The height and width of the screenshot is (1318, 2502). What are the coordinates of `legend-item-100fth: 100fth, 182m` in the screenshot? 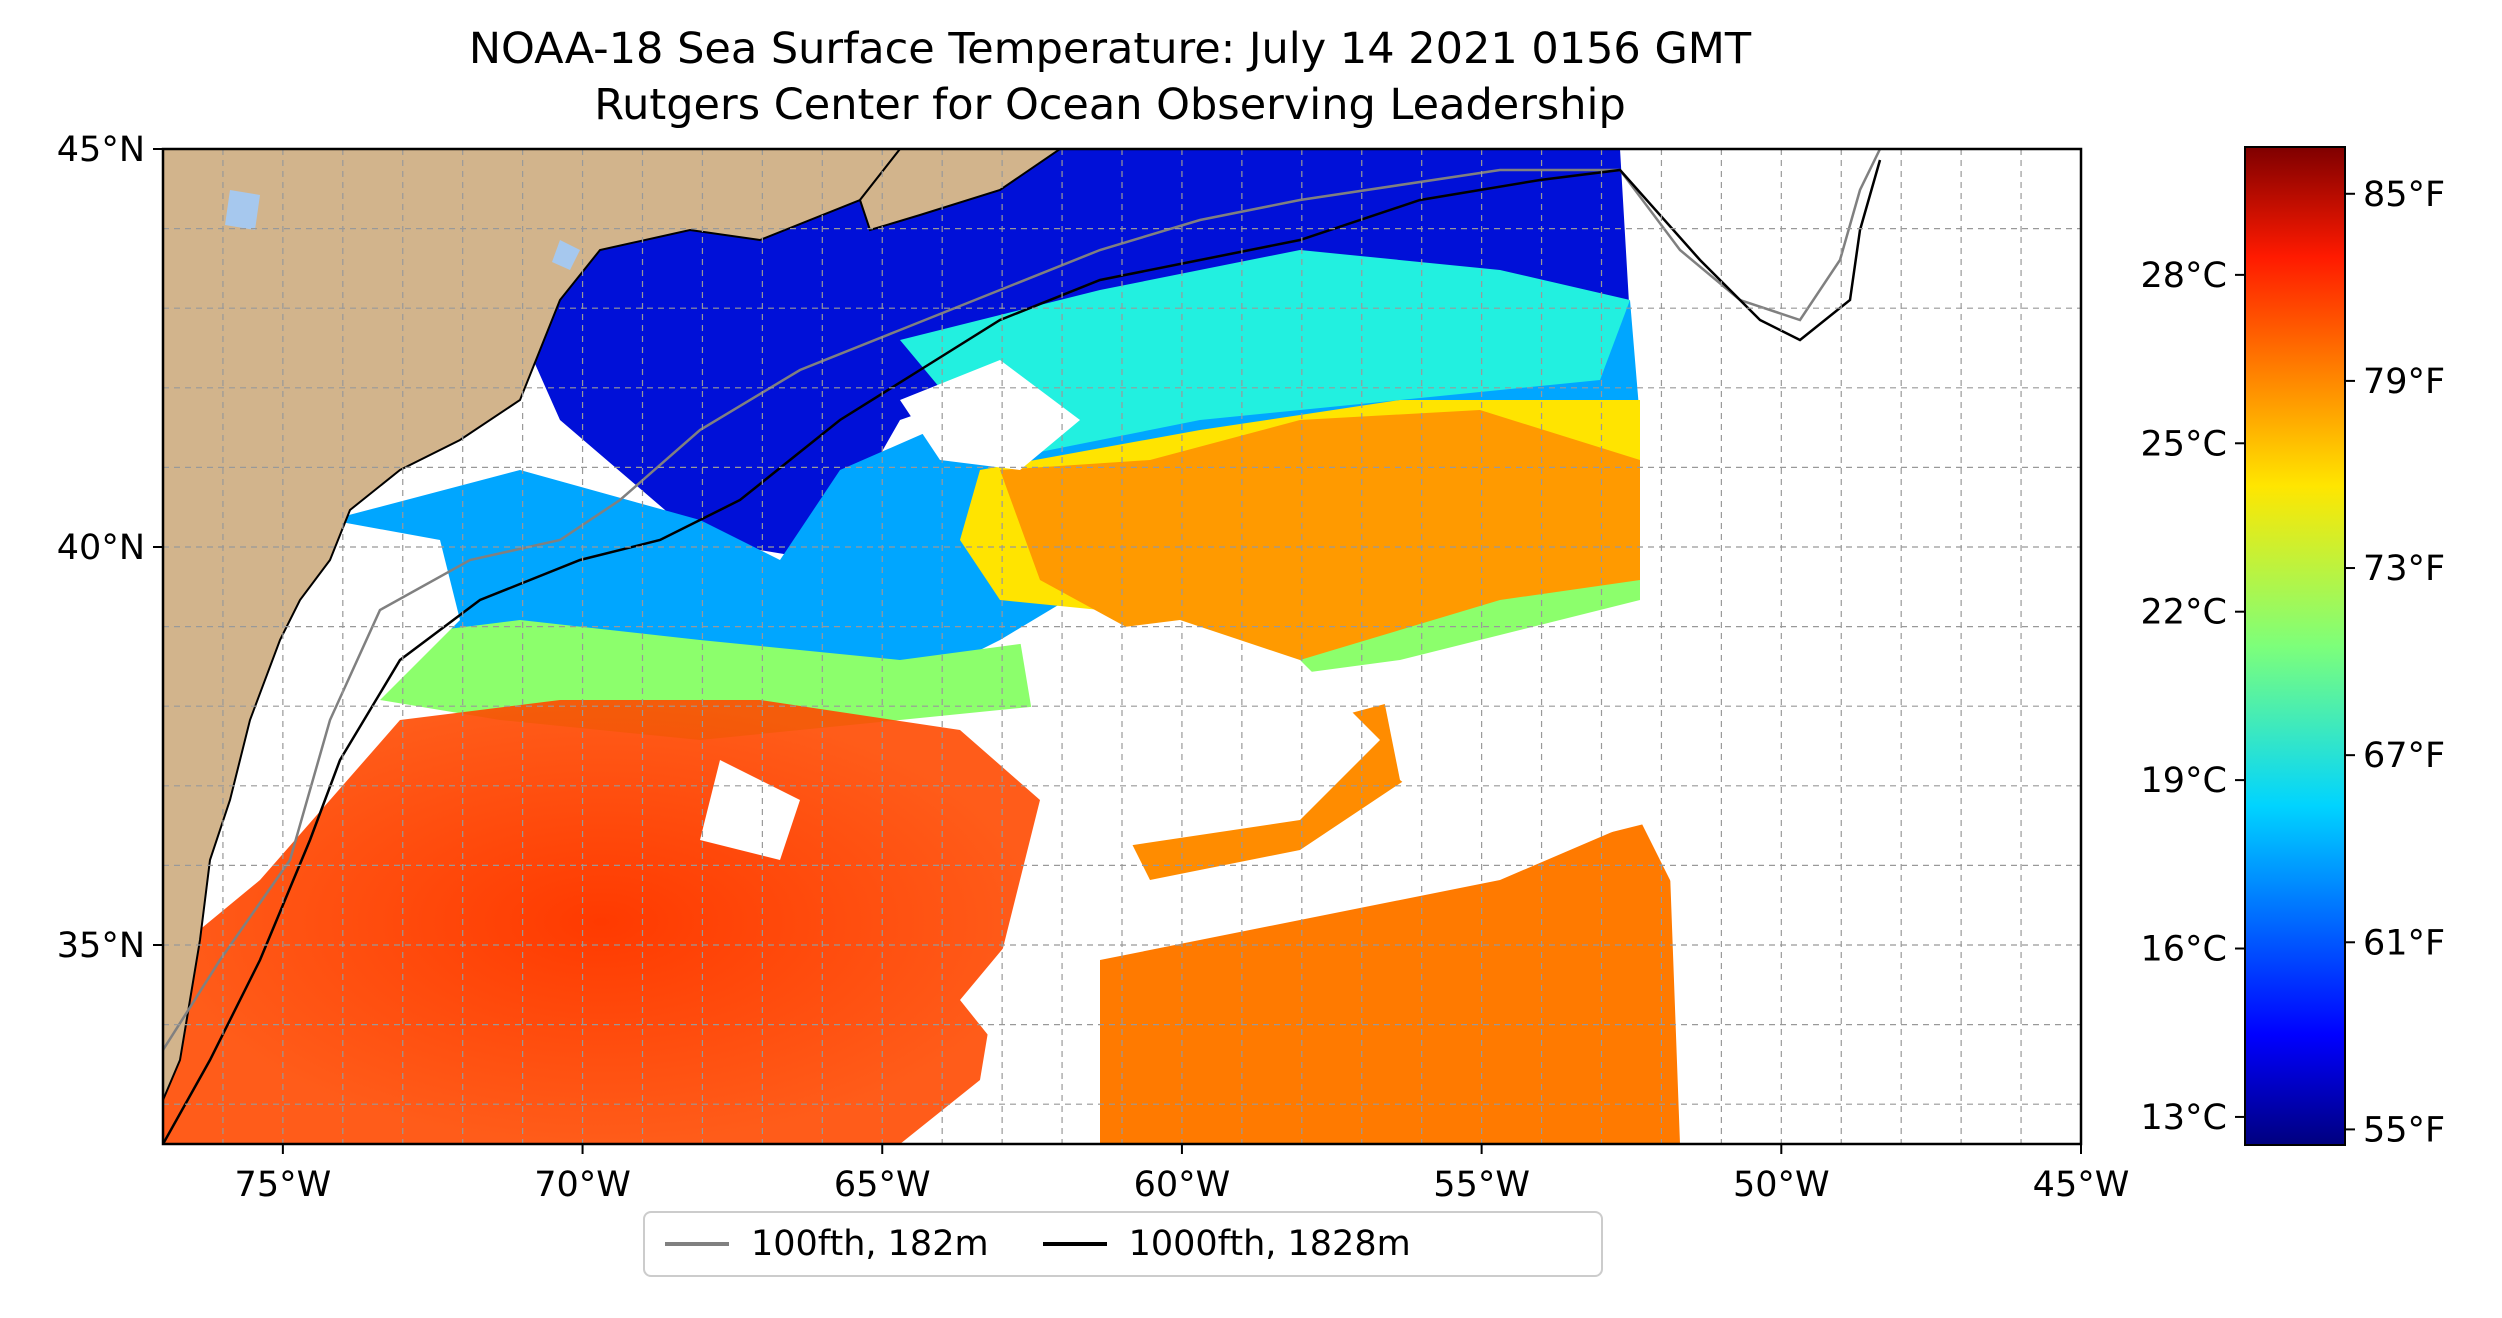 It's located at (827, 1244).